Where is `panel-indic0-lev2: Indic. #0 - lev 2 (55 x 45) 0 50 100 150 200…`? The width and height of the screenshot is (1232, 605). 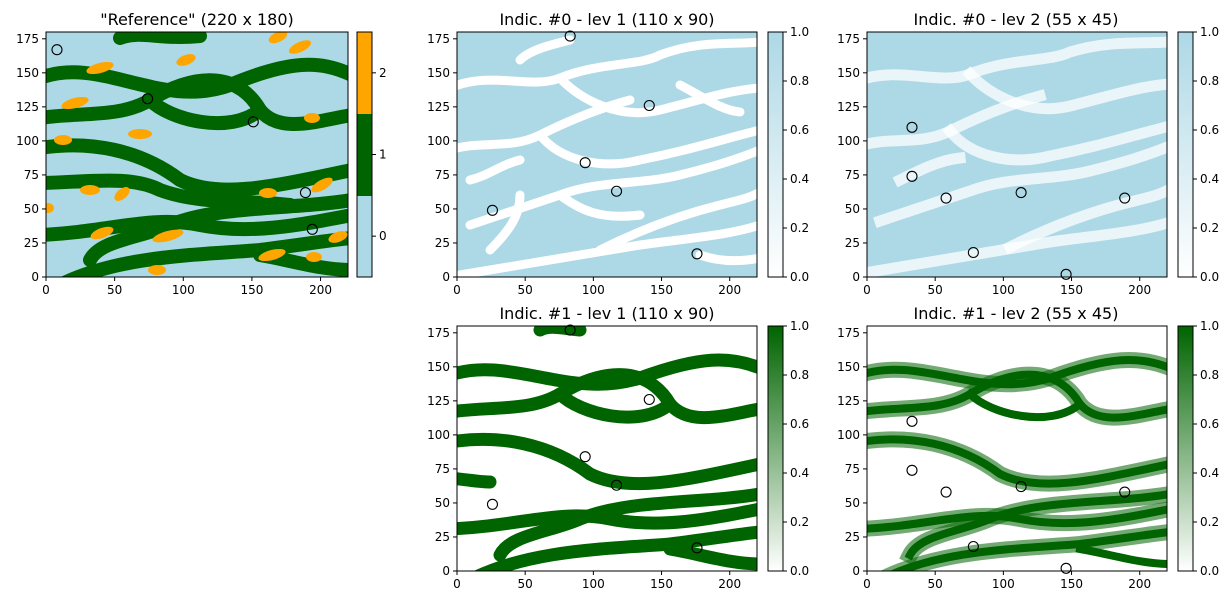
panel-indic0-lev2: Indic. #0 - lev 2 (55 x 45) 0 50 100 150 200… is located at coordinates (1028, 153).